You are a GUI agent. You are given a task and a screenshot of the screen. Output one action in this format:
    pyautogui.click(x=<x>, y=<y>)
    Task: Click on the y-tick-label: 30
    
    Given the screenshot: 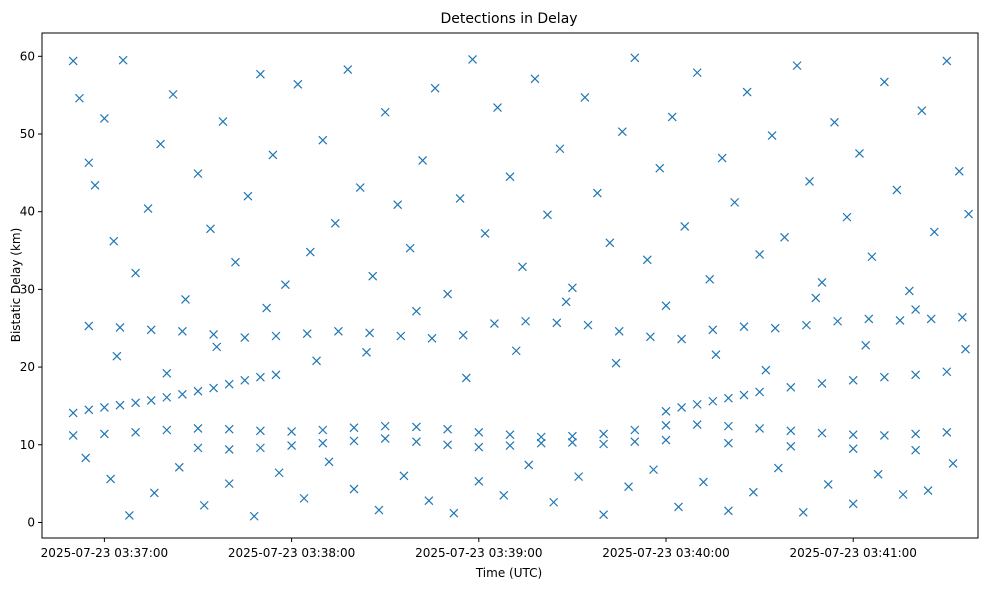 What is the action you would take?
    pyautogui.click(x=27, y=289)
    